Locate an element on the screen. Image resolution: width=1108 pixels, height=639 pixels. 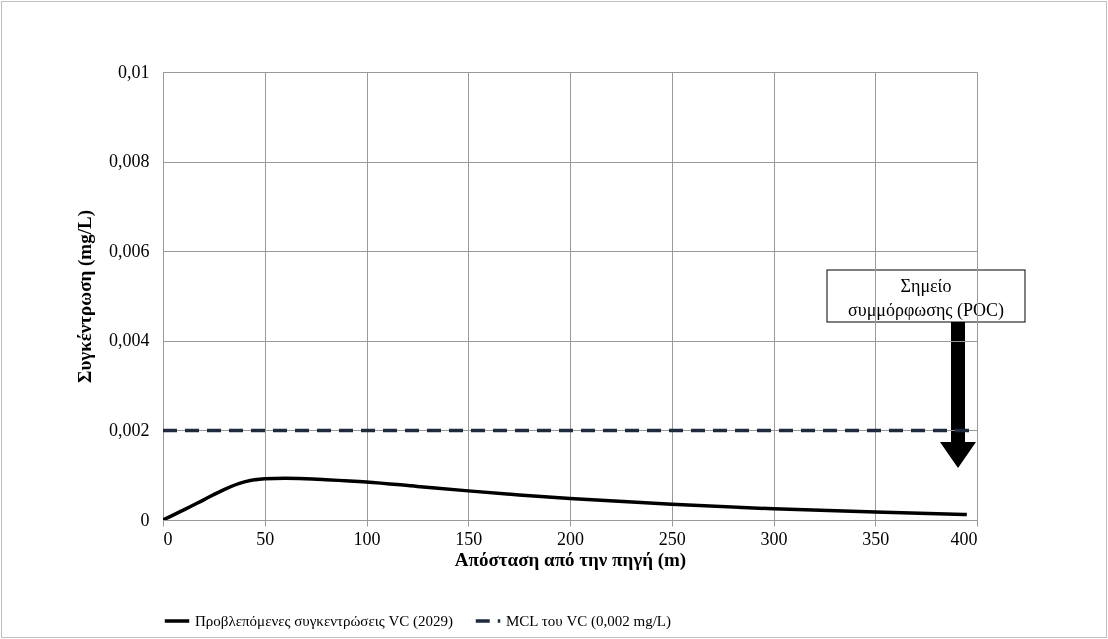
x-tick-label: 150 is located at coordinates (469, 538).